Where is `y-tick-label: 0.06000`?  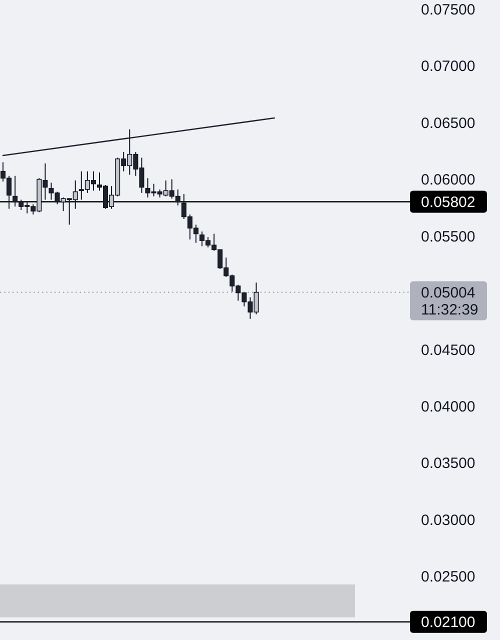
y-tick-label: 0.06000 is located at coordinates (448, 180).